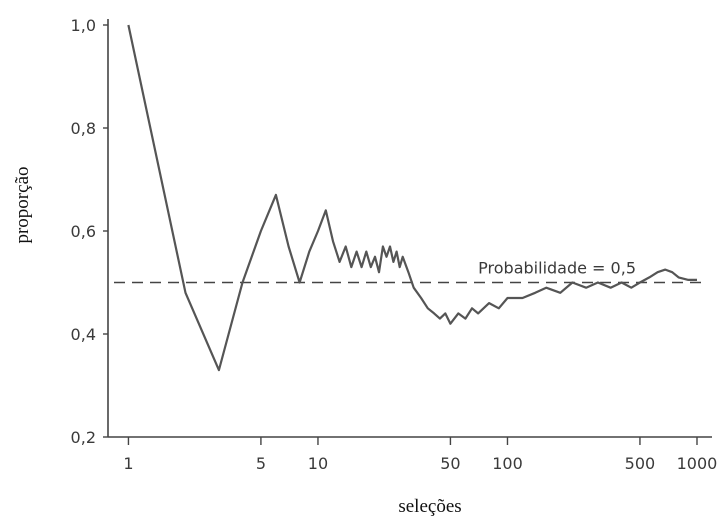 This screenshot has width=718, height=521. Describe the element at coordinates (83, 231) in the screenshot. I see `y-tick-label: 0,6` at that location.